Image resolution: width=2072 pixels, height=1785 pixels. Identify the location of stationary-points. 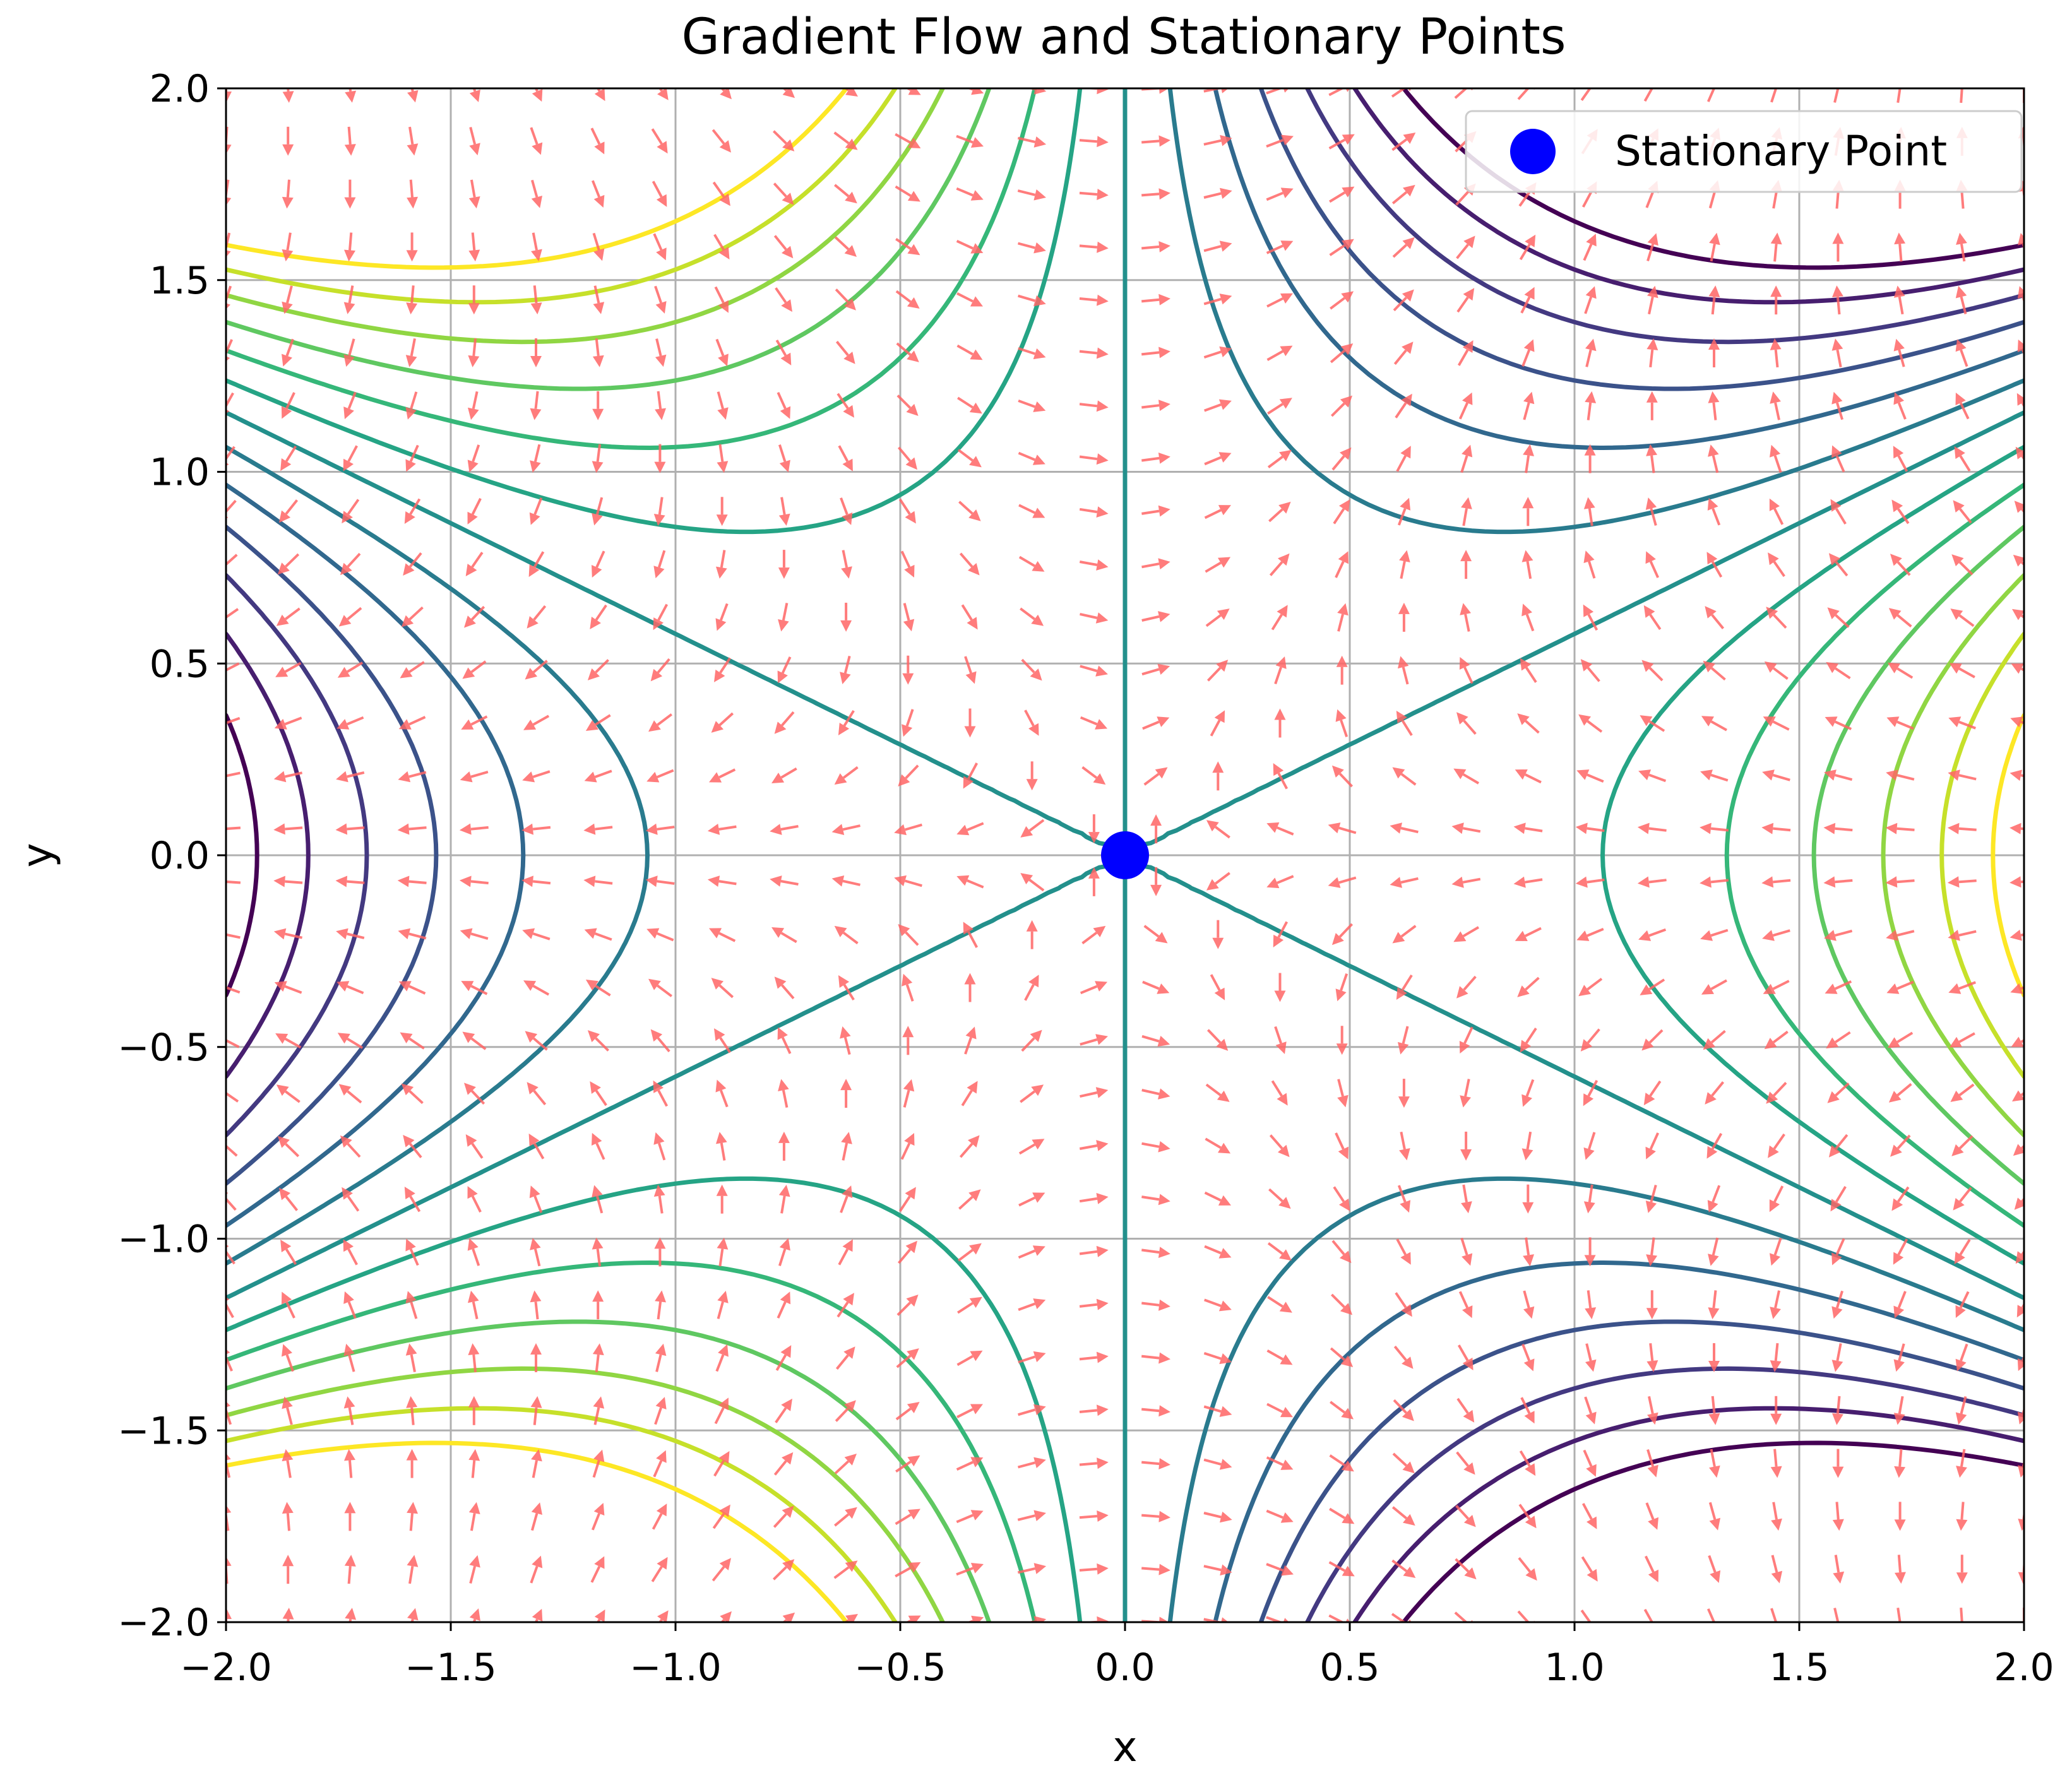
(1125, 855).